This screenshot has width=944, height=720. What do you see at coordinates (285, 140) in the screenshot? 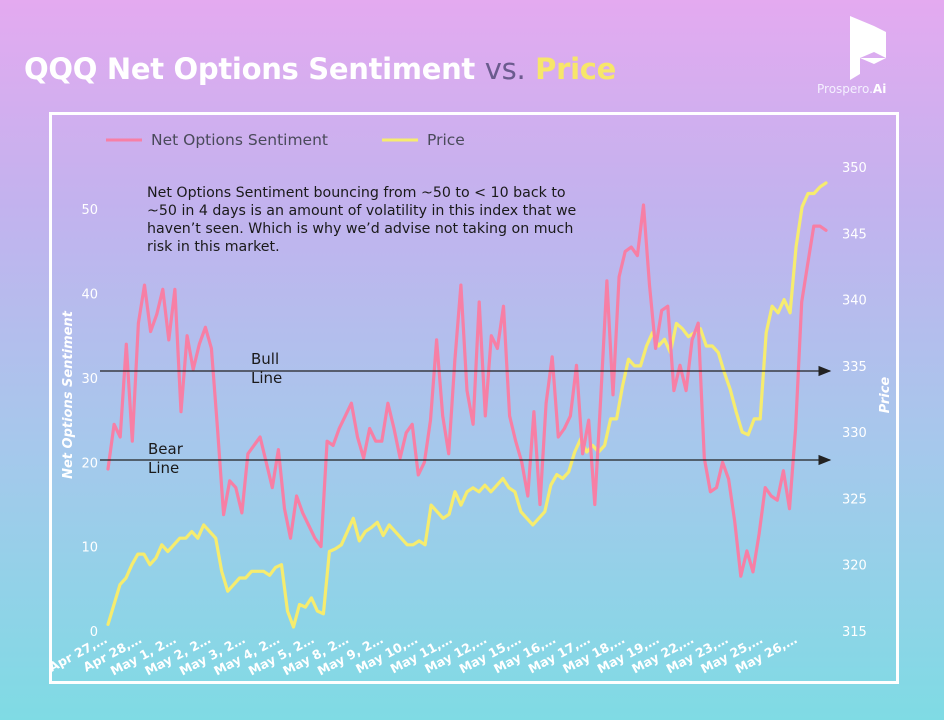
I see `chart-legend: Net Options Sentiment Price` at bounding box center [285, 140].